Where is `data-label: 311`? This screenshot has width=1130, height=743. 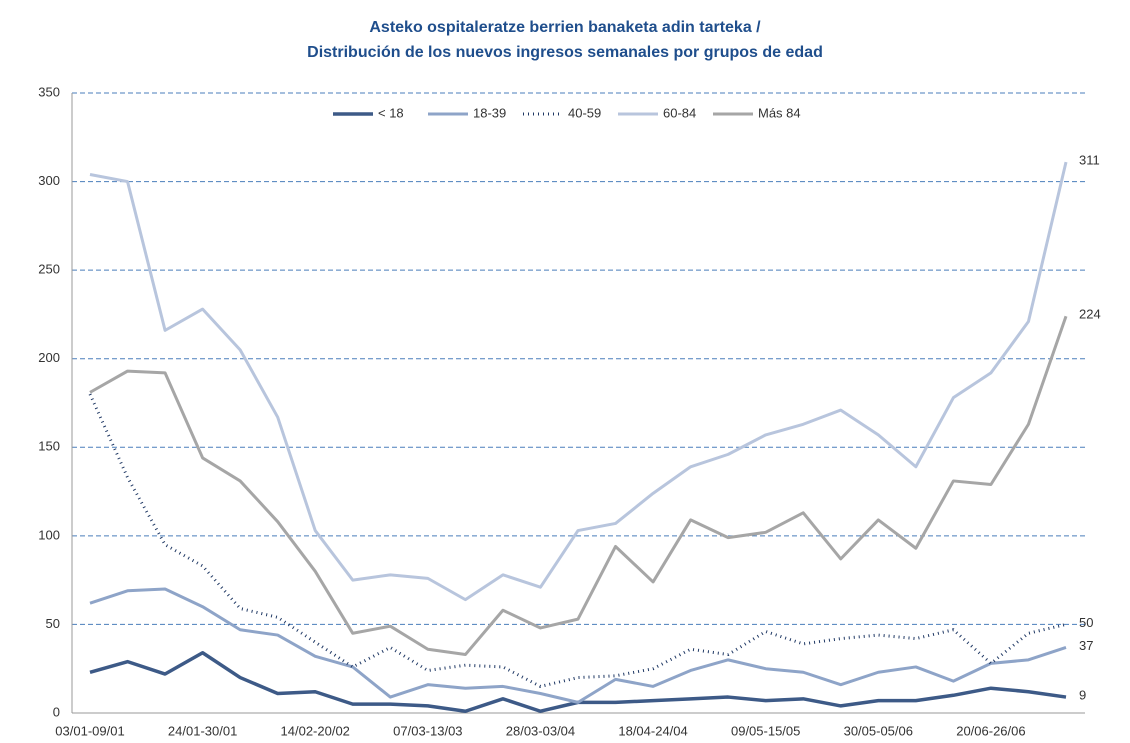
data-label: 311 is located at coordinates (1089, 160).